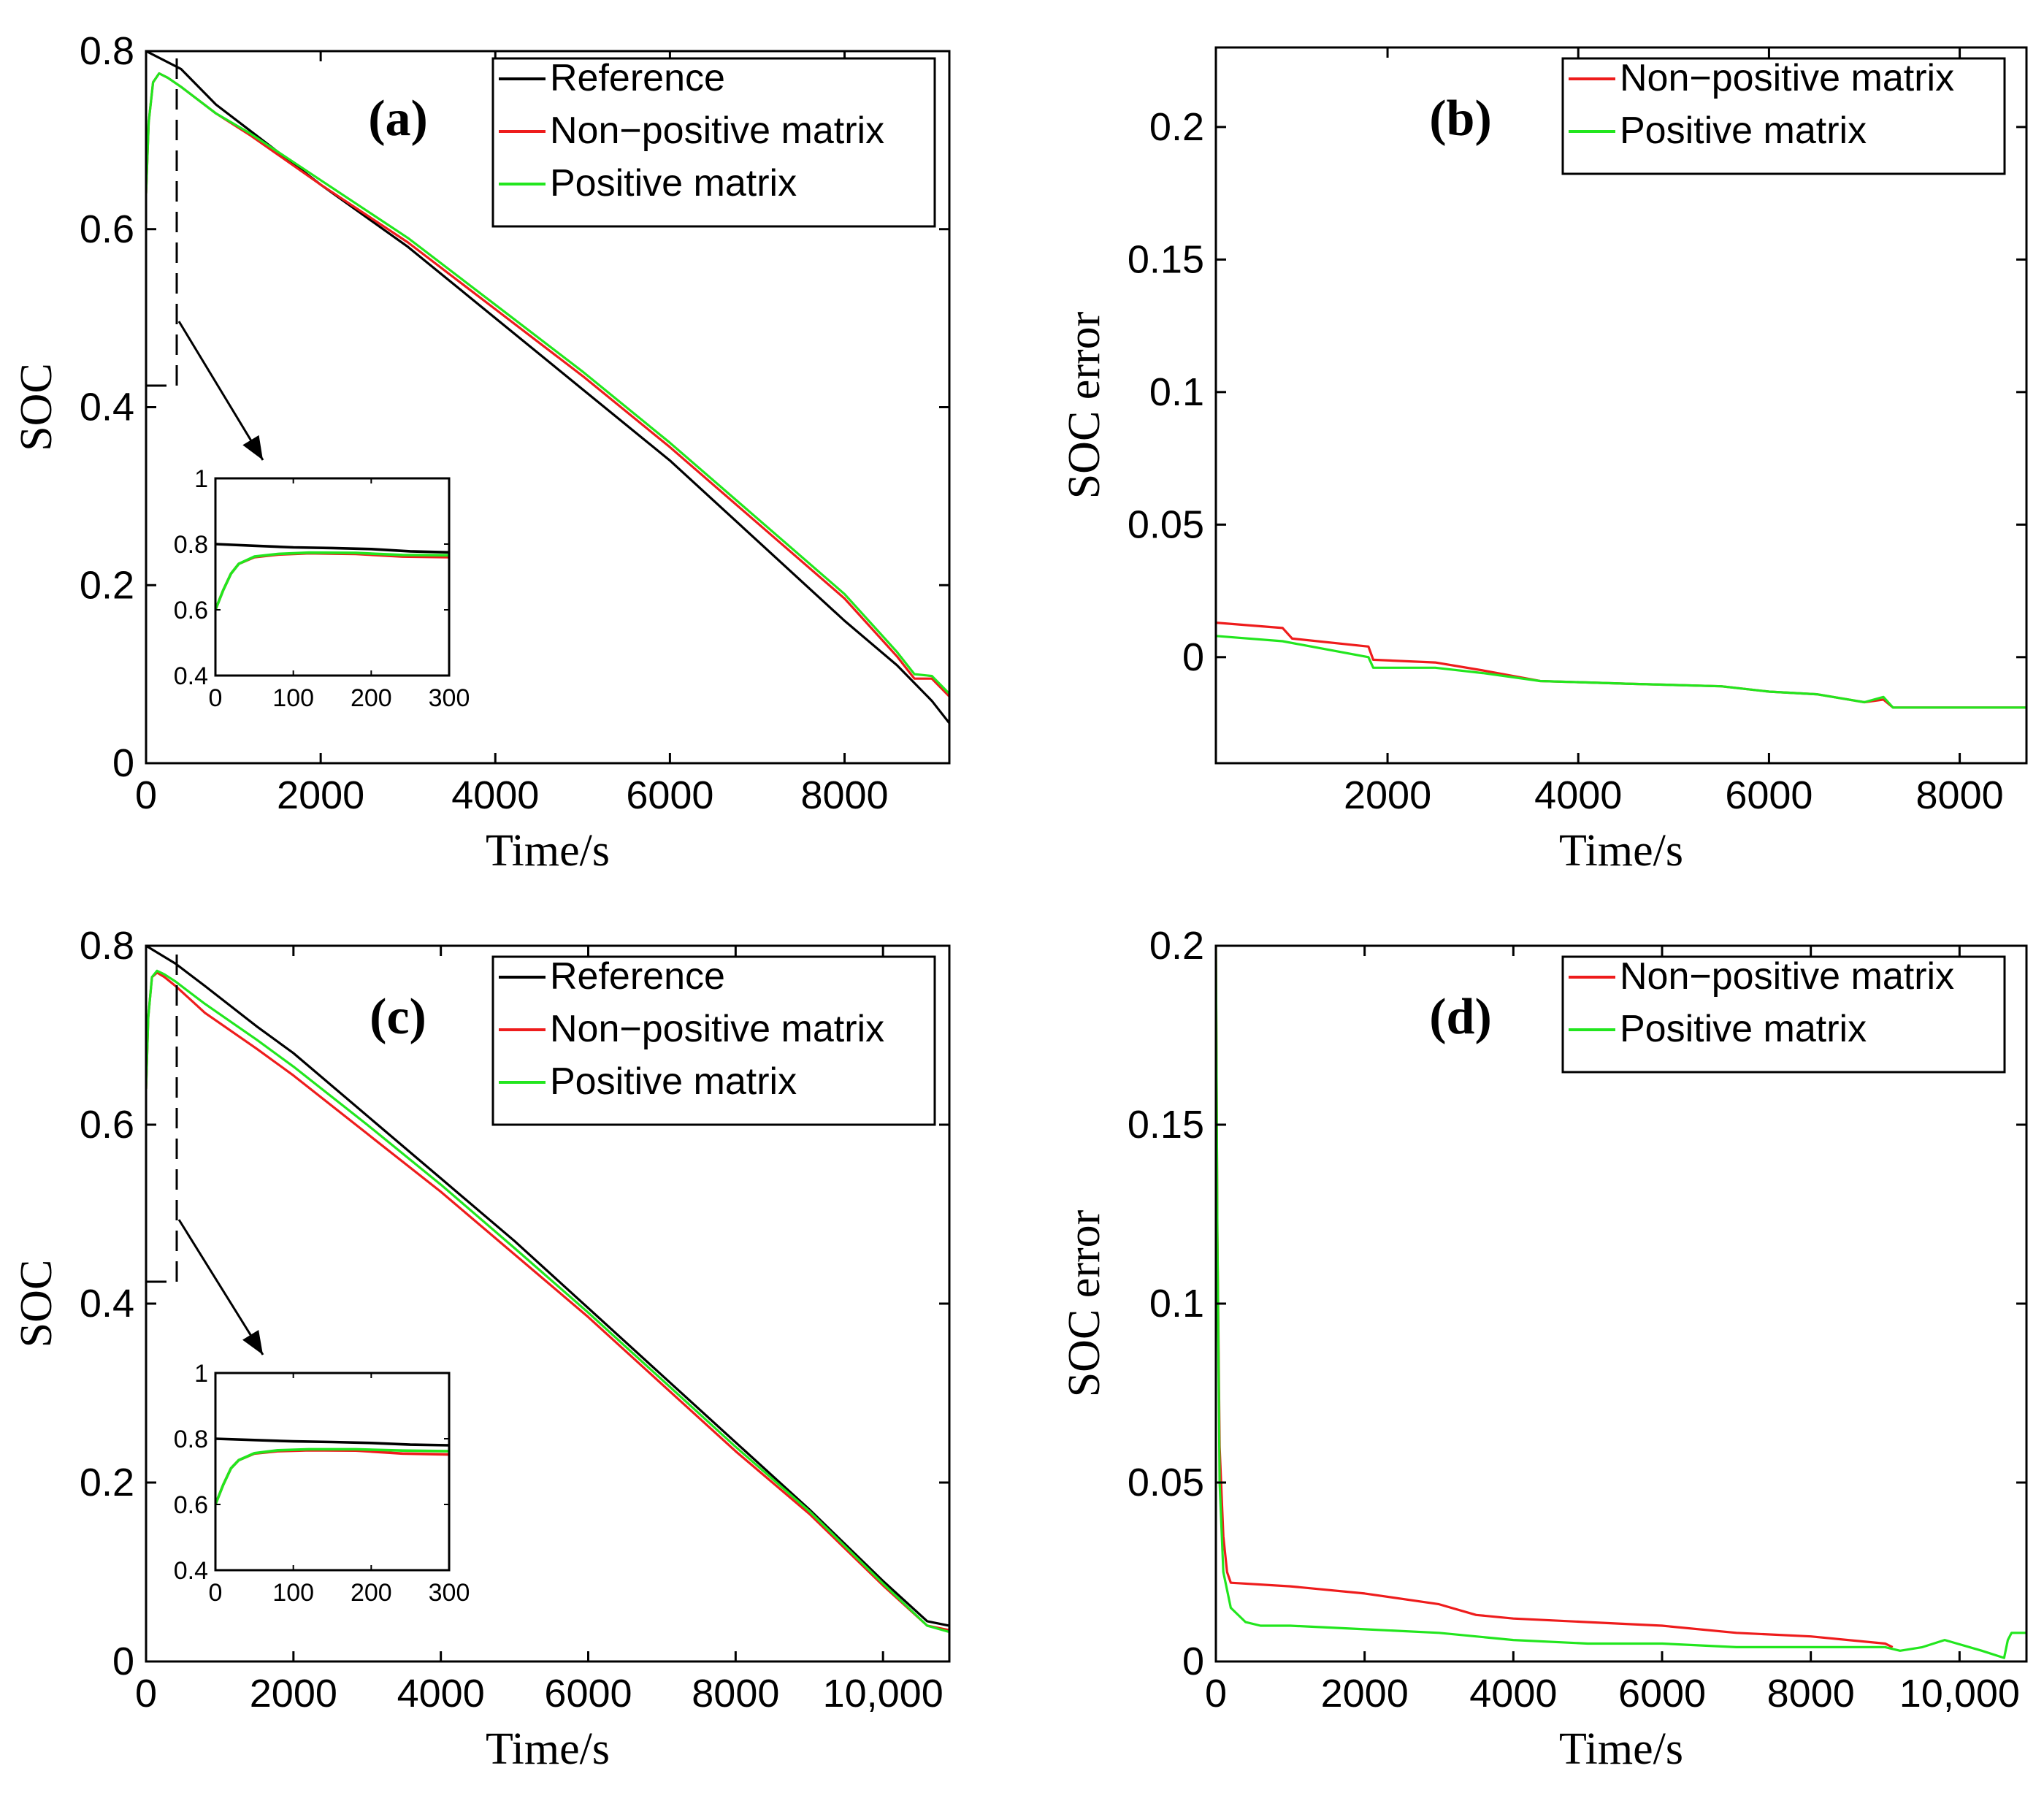 The image size is (2044, 1809). What do you see at coordinates (1460, 119) in the screenshot?
I see `panel-label: (b)` at bounding box center [1460, 119].